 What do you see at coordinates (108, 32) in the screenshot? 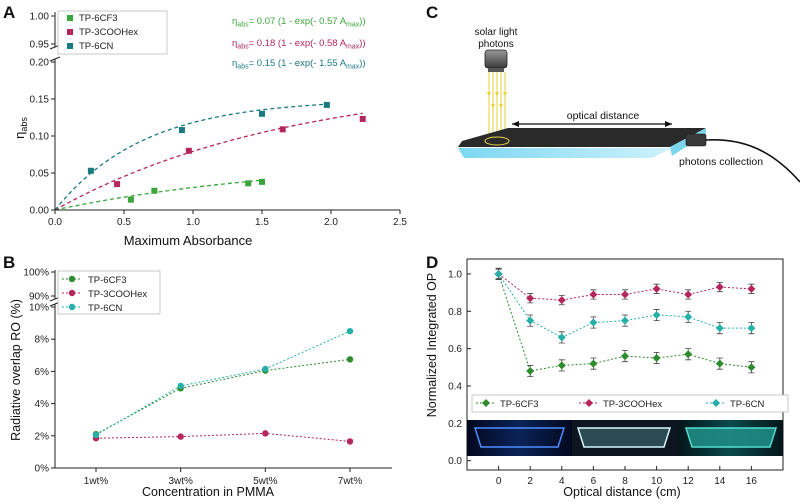
I see `legend-a-label-cooh: TP-3COOHex` at bounding box center [108, 32].